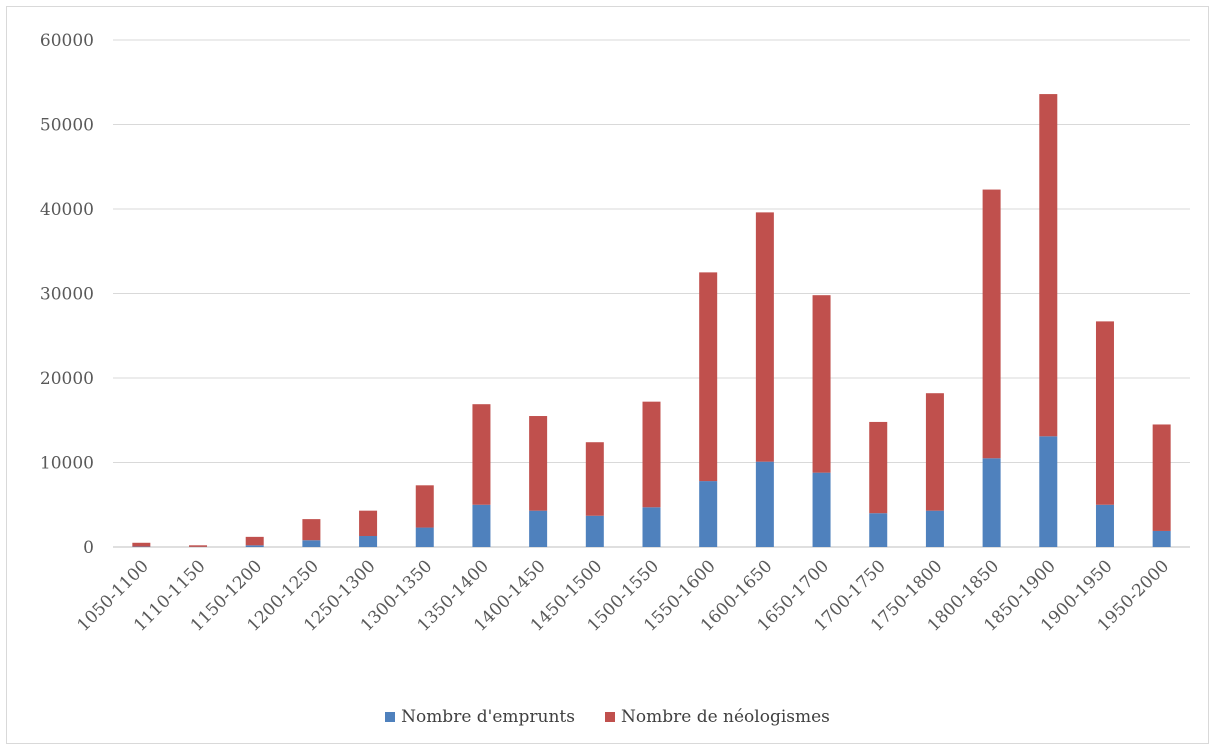 Image resolution: width=1215 pixels, height=751 pixels. What do you see at coordinates (67, 379) in the screenshot?
I see `y-tick-label: 20000` at bounding box center [67, 379].